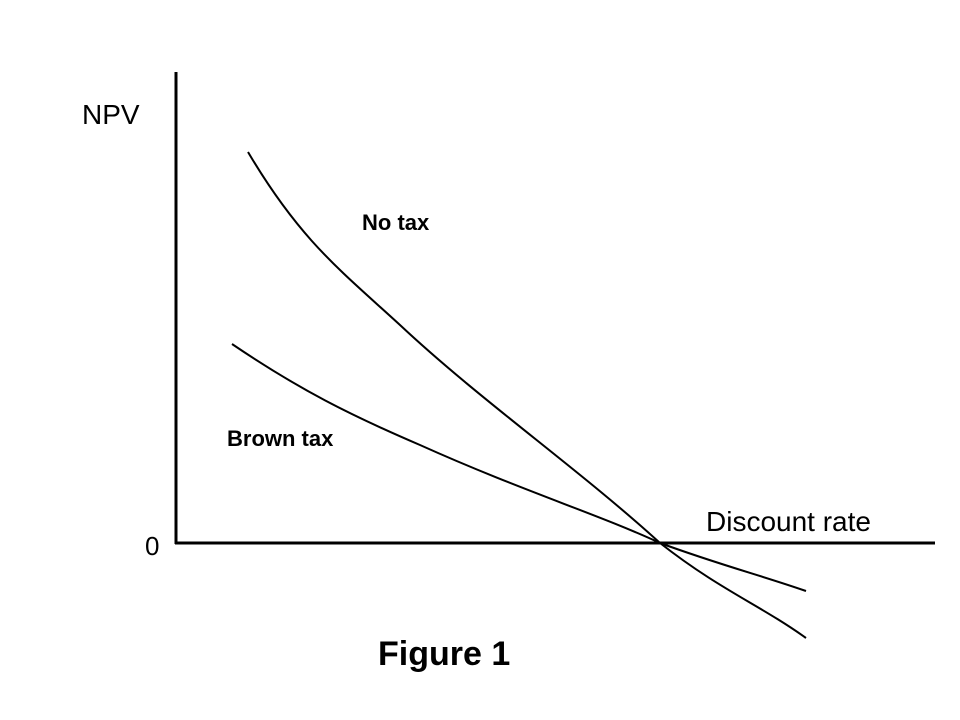  I want to click on curve-label: Brown tax, so click(280, 438).